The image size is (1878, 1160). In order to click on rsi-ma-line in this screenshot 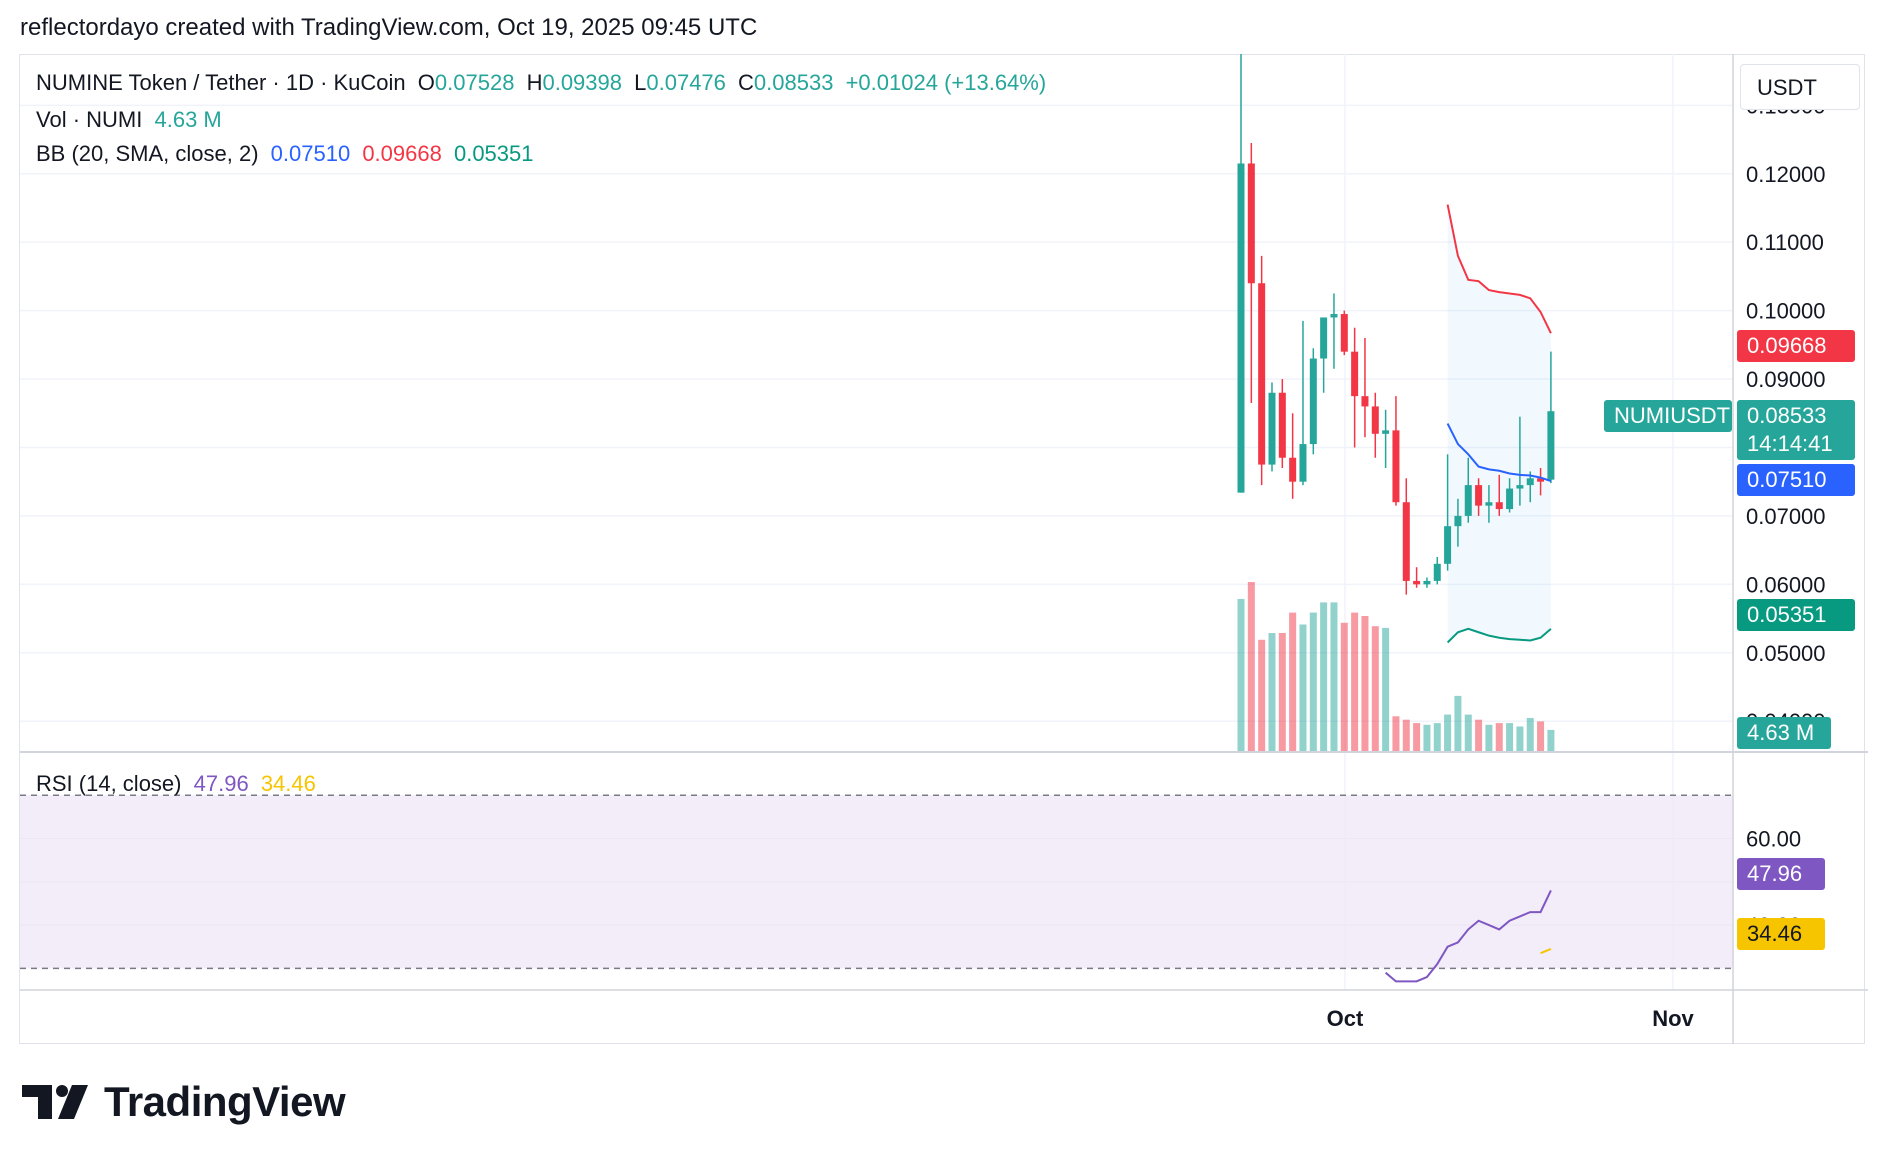, I will do `click(1546, 951)`.